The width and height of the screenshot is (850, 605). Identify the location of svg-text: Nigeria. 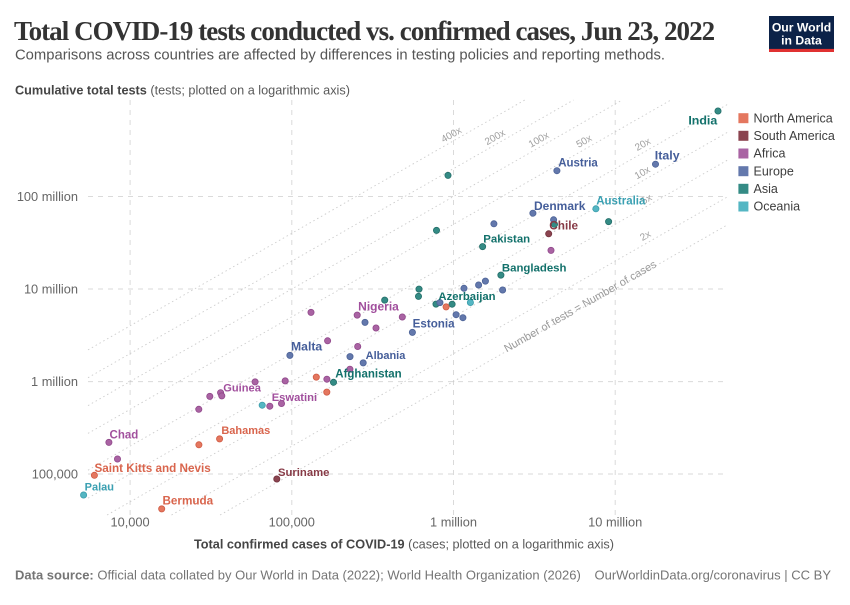
(378, 307).